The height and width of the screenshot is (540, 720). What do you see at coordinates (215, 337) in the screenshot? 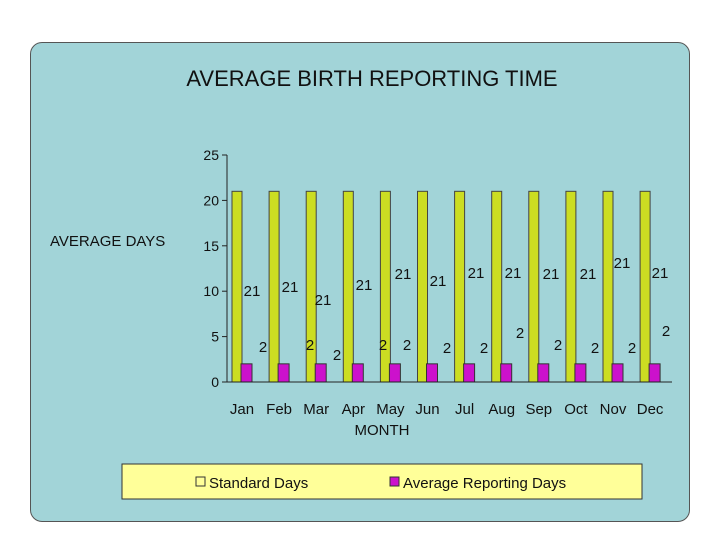
I see `y-tick-label: 5` at bounding box center [215, 337].